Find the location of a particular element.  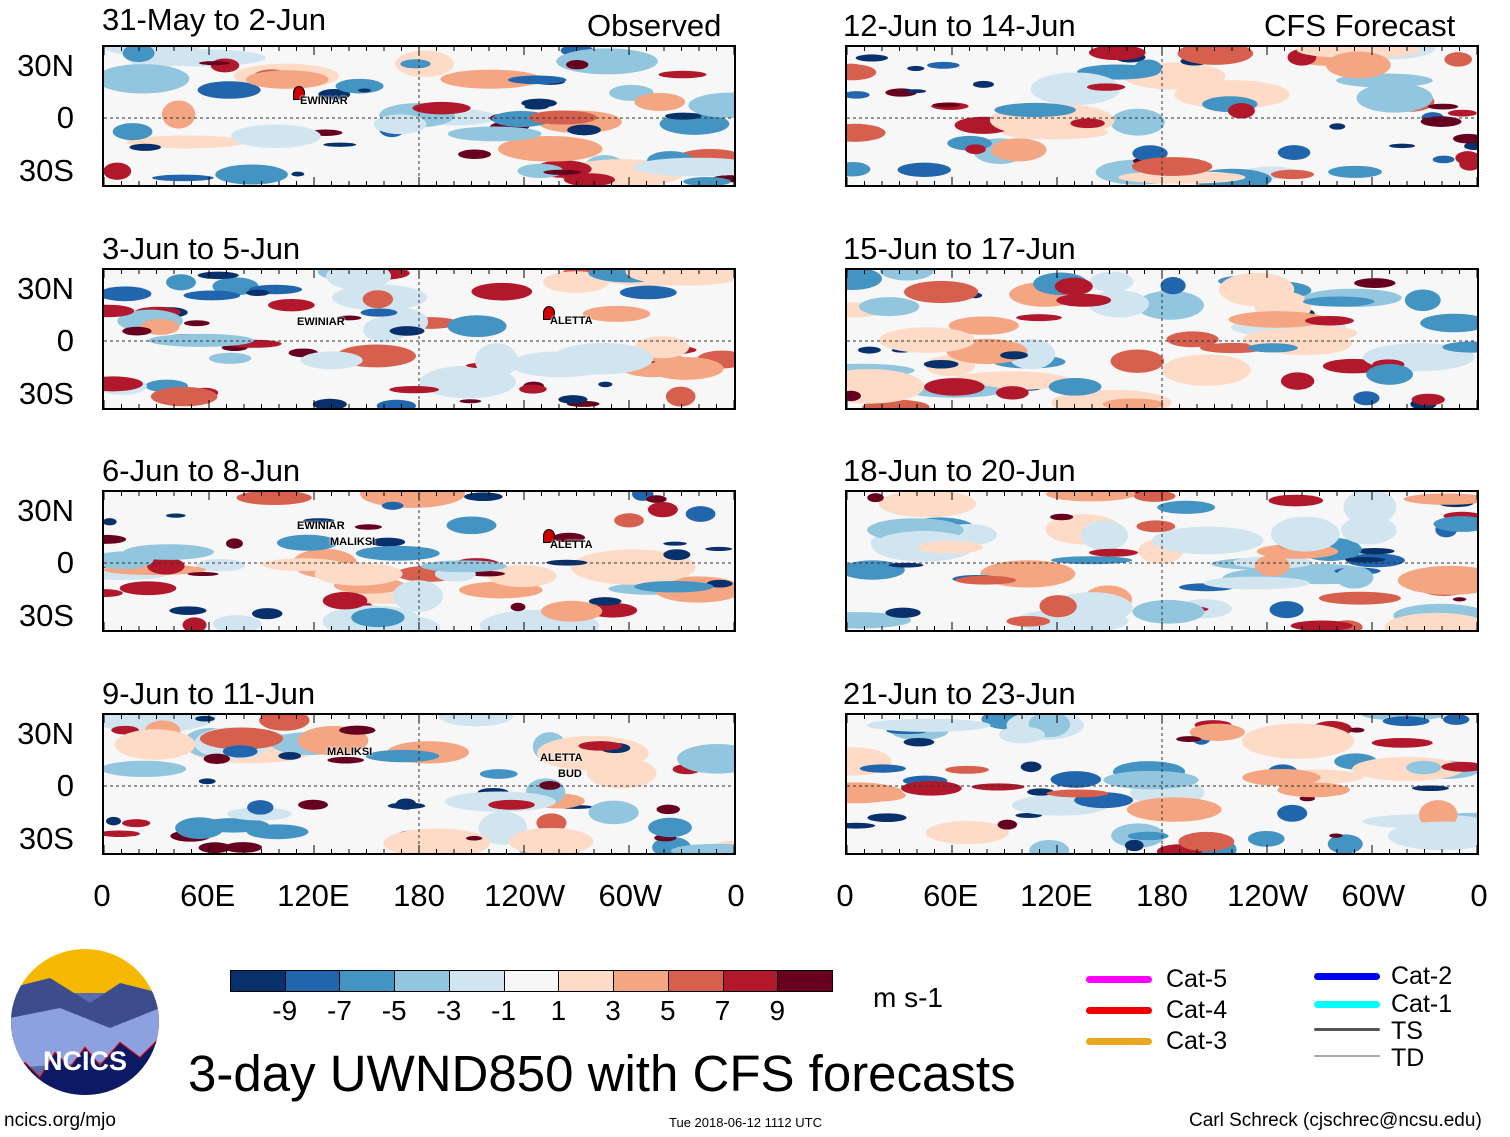

track-legend-label: Cat-5 is located at coordinates (1197, 979).